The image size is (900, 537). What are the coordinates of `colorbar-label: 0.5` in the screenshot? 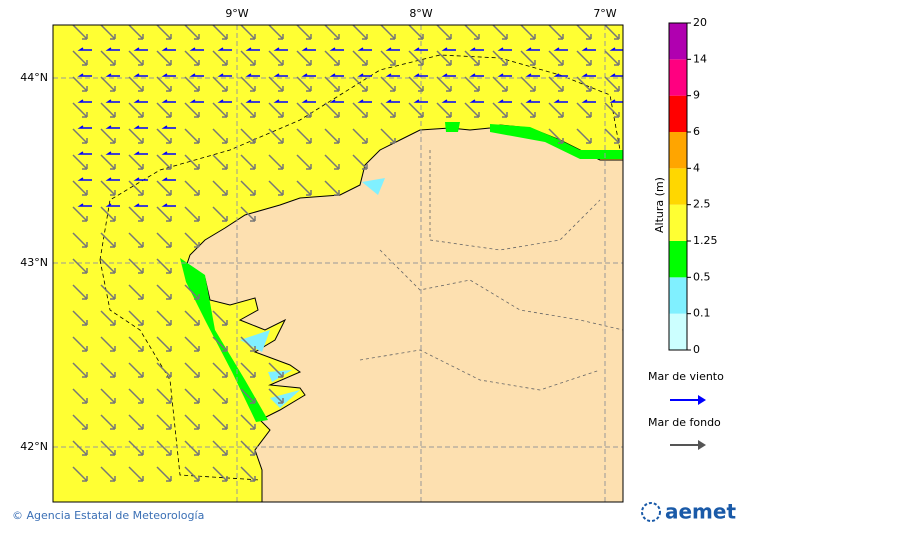 It's located at (702, 276).